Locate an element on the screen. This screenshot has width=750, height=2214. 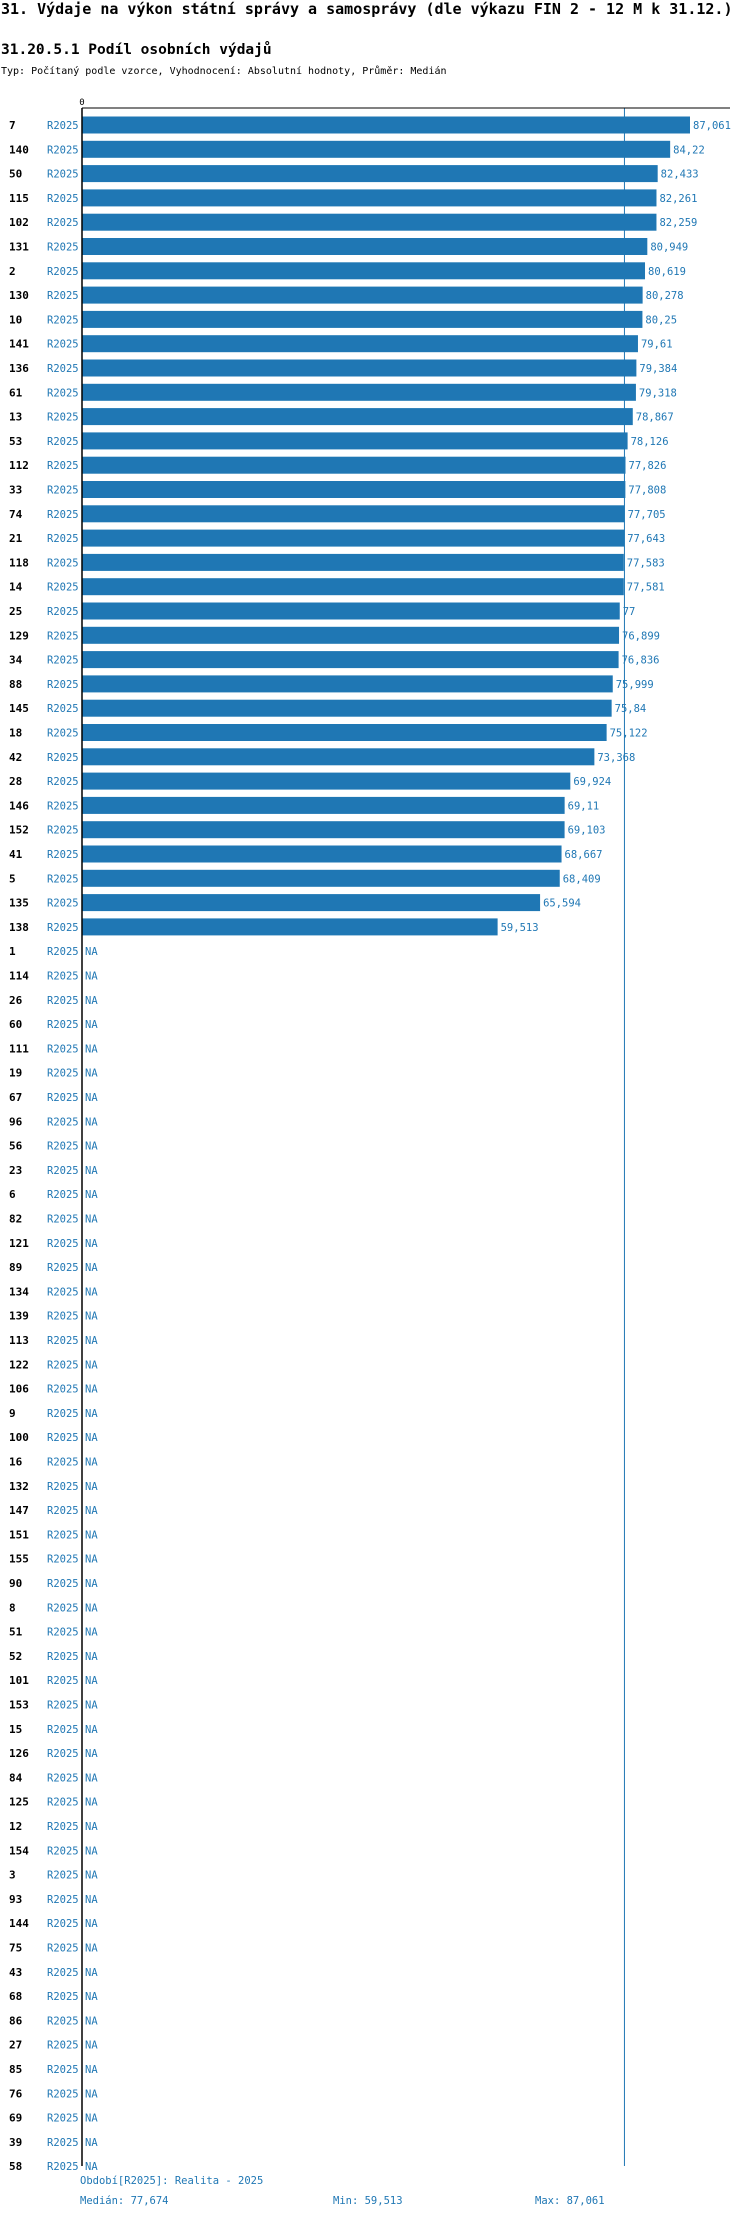
value-label: 77,583 is located at coordinates (646, 563).